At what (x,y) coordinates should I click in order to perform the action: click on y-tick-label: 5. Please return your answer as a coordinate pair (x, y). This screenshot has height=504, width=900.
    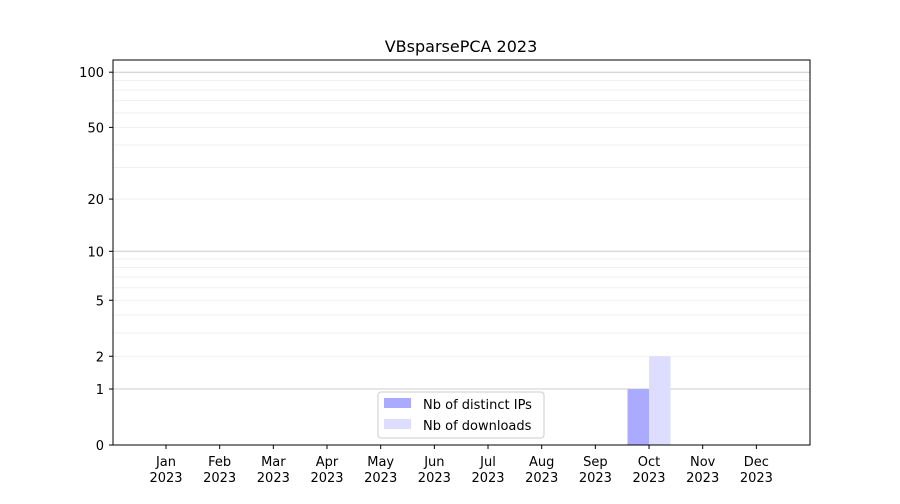
    Looking at the image, I should click on (100, 301).